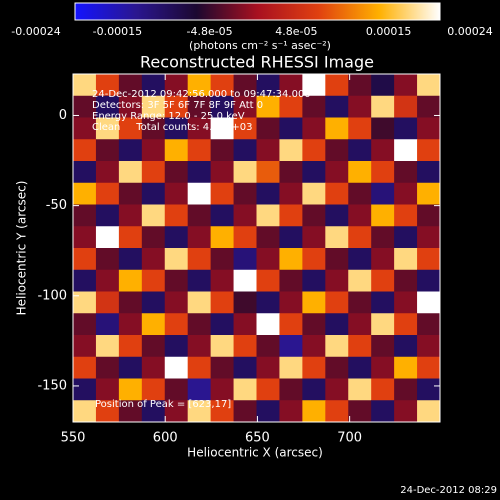 The width and height of the screenshot is (500, 500). I want to click on annotation: Energy Range: 12.0 - 25.0 keV, so click(168, 116).